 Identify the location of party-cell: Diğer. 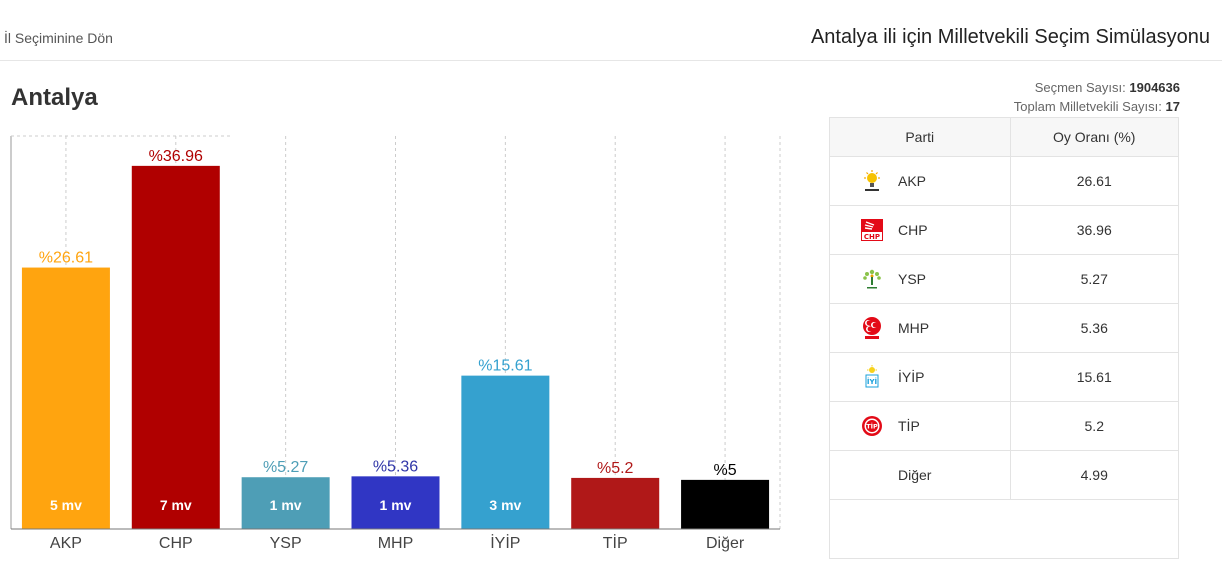
(920, 475).